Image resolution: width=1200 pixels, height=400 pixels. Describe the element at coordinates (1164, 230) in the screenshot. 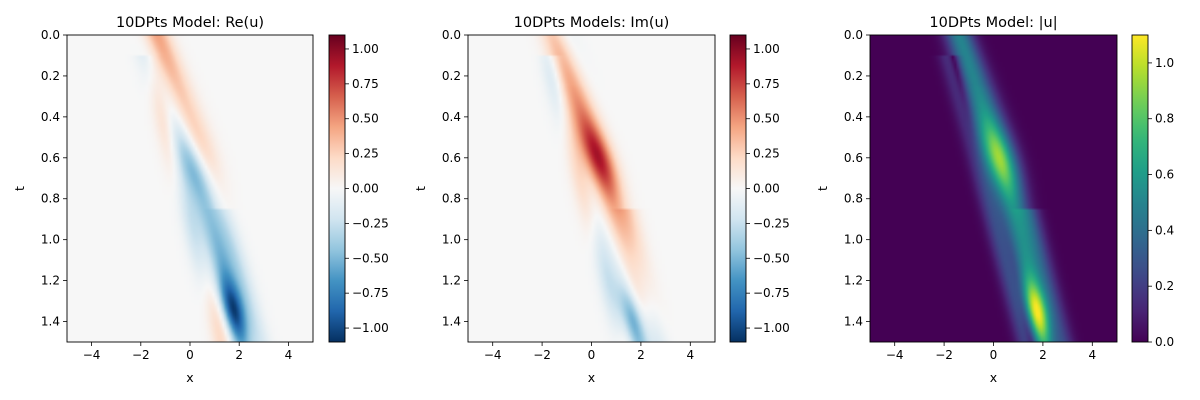

I see `colorbar-tick-label: 0.4` at that location.